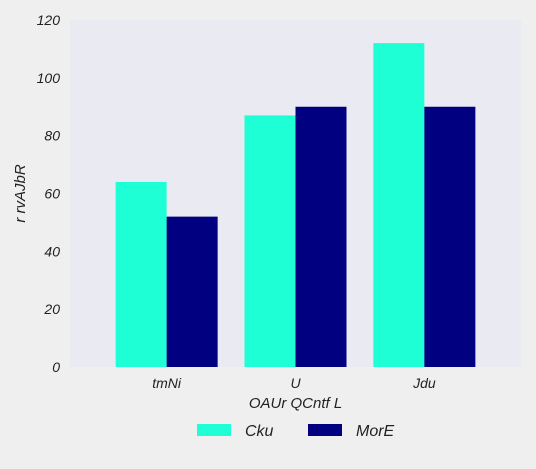 This screenshot has width=536, height=469. I want to click on bar-Cku-Jdu, so click(399, 205).